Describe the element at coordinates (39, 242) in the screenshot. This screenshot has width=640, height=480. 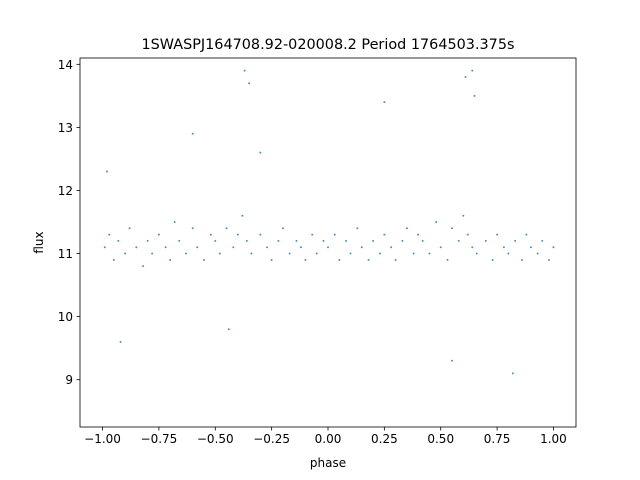
I see `y-axis-label: flux` at that location.